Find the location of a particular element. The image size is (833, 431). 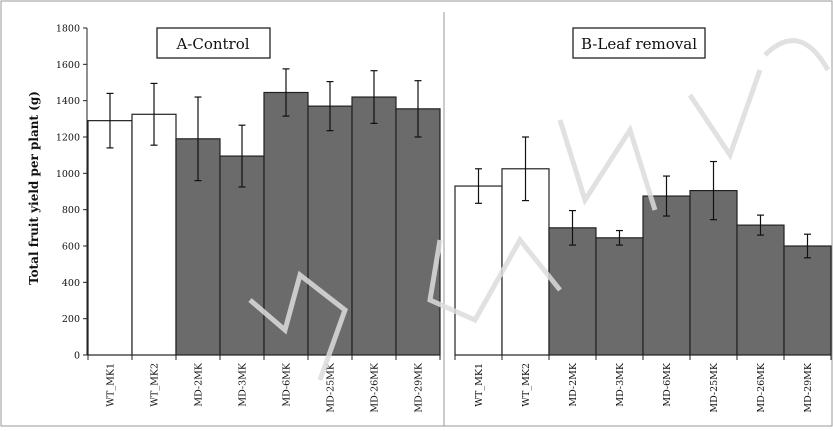

y-tick-label-2: 400 is located at coordinates (71, 283).